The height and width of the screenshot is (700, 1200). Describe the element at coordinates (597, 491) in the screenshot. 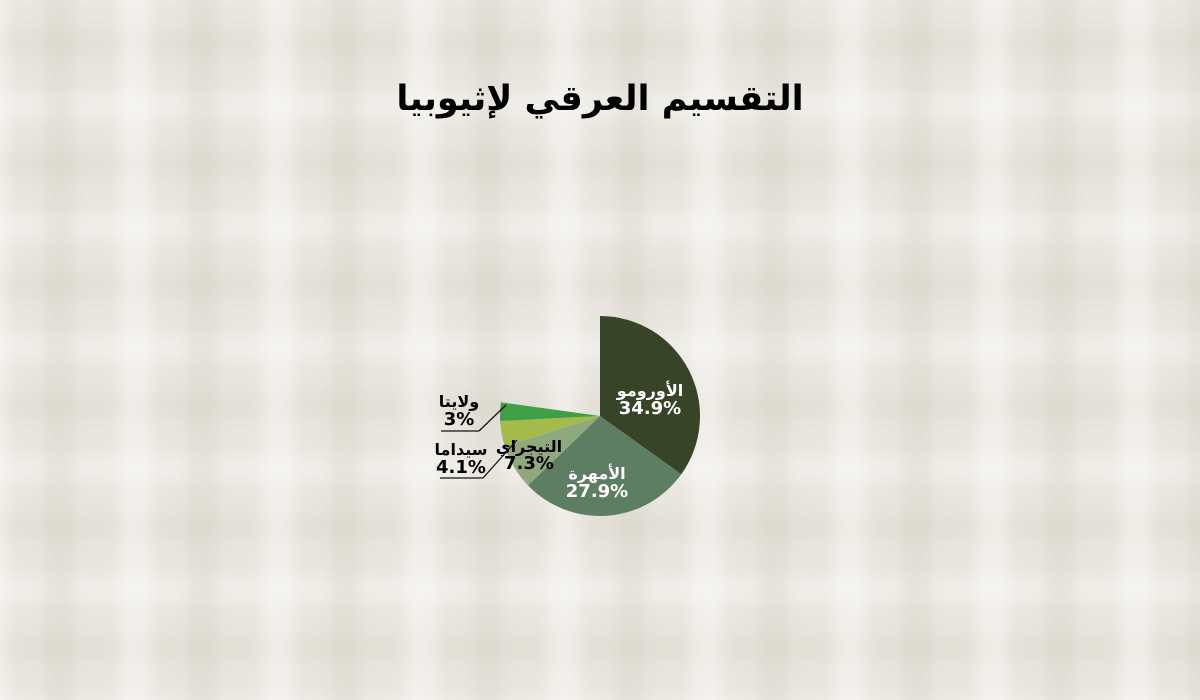

I see `slice-pct-label: 27.9%` at that location.